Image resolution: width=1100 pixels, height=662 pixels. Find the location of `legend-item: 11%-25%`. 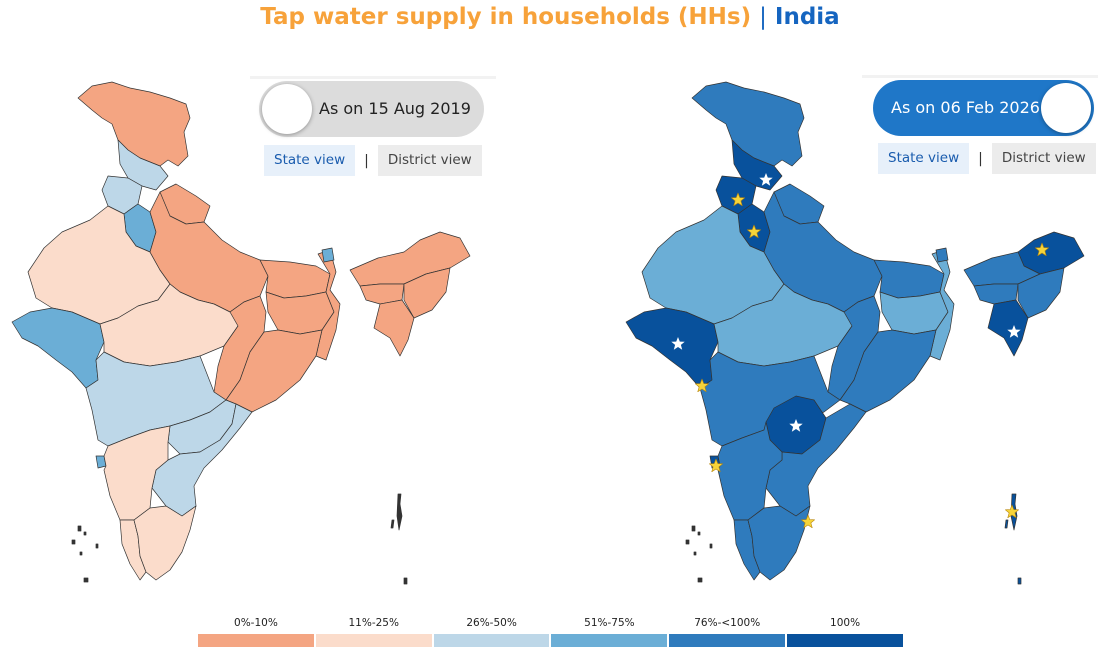

legend-item: 11%-25% is located at coordinates (373, 634).